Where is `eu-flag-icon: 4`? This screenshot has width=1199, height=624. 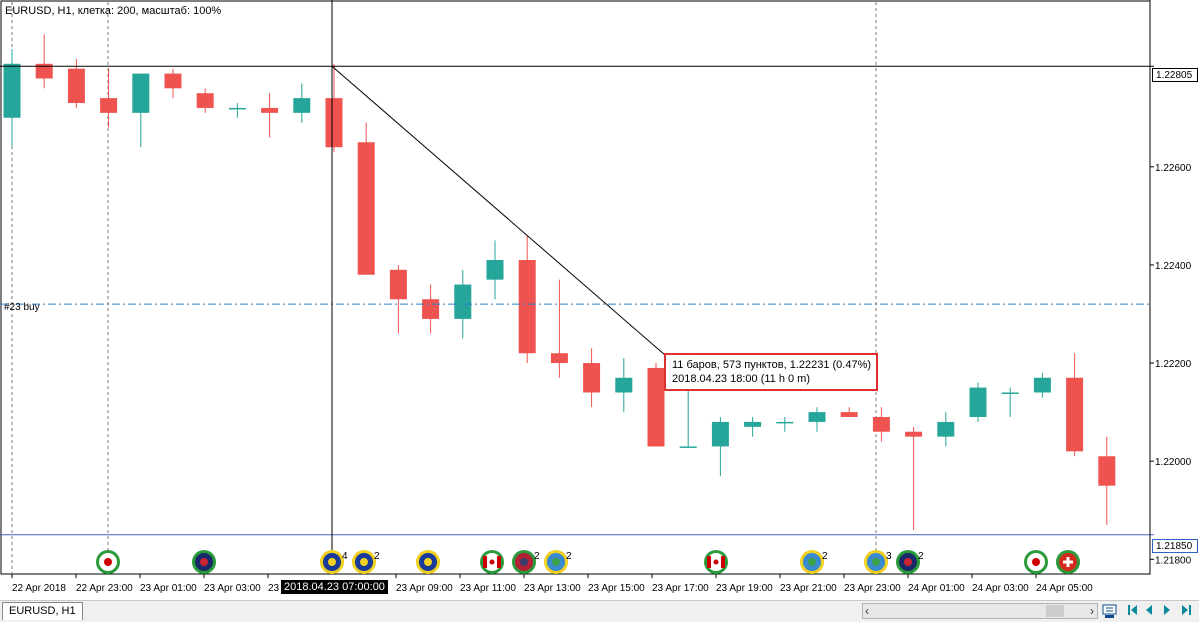
eu-flag-icon: 4 is located at coordinates (334, 562).